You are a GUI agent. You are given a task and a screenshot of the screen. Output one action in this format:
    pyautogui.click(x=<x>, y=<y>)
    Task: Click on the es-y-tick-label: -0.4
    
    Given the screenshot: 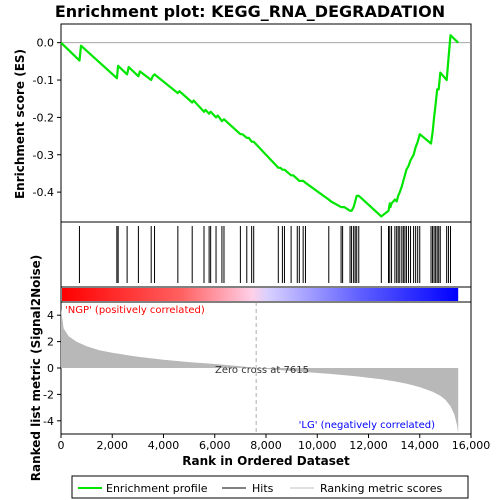 What is the action you would take?
    pyautogui.click(x=43, y=192)
    